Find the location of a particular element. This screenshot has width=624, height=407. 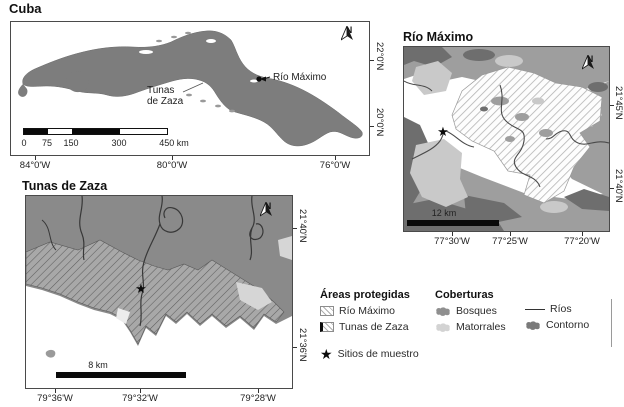

tunas-lon-label: 79°32'W is located at coordinates (140, 398).